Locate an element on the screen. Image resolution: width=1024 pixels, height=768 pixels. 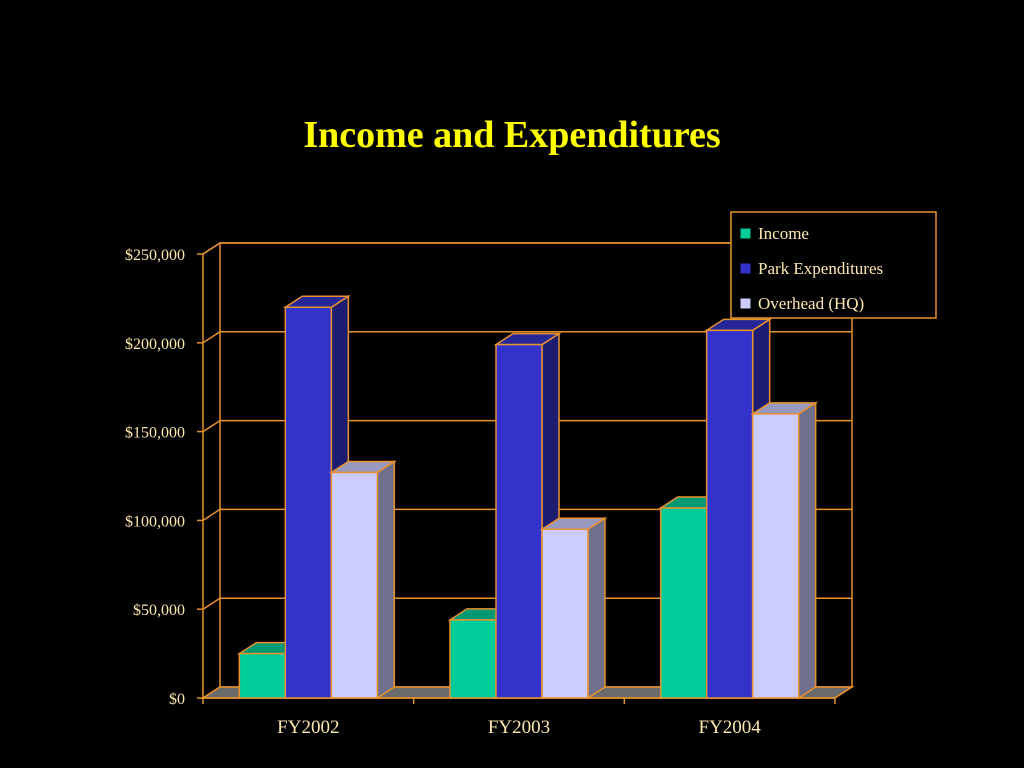
x-tick-label: FY2003 is located at coordinates (519, 727).